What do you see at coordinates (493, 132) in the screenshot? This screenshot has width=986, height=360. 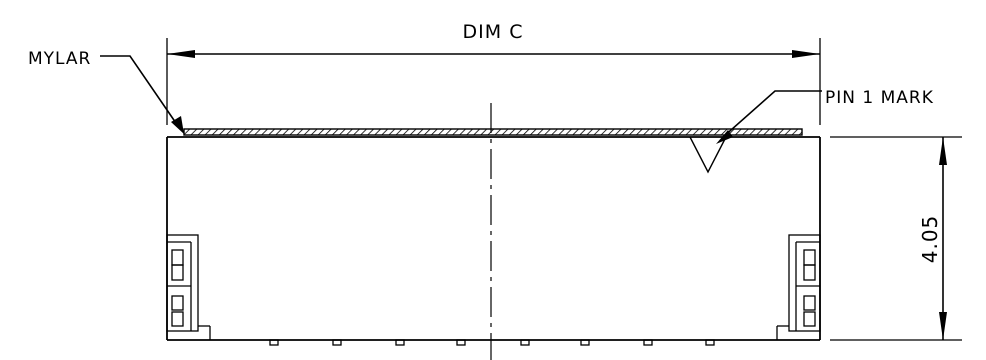 I see `mylar-strip` at bounding box center [493, 132].